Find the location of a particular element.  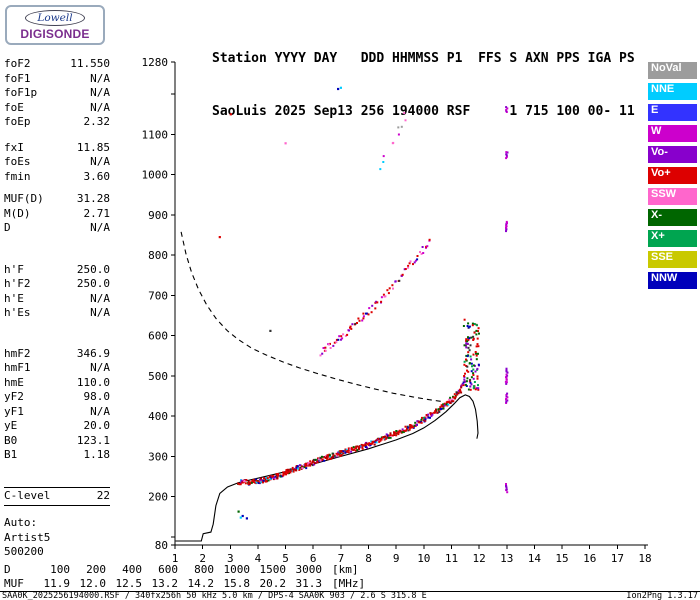

legend-item-nnw: NNW is located at coordinates (672, 280).